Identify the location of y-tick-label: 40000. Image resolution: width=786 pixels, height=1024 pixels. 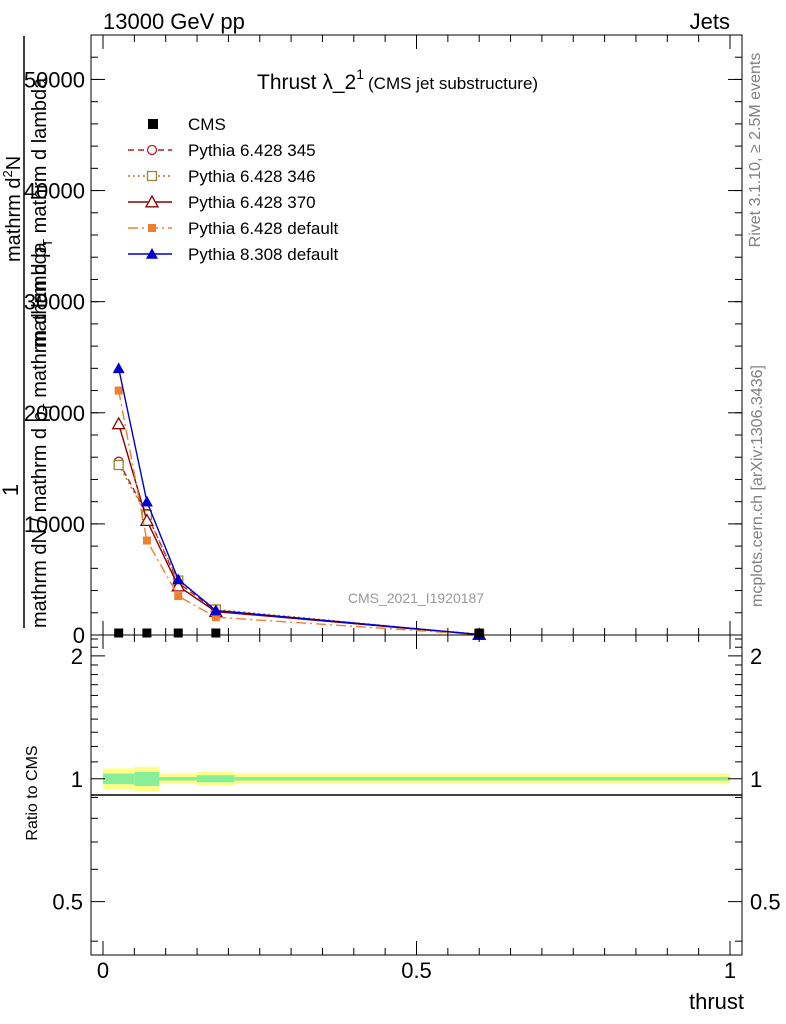
(54, 191).